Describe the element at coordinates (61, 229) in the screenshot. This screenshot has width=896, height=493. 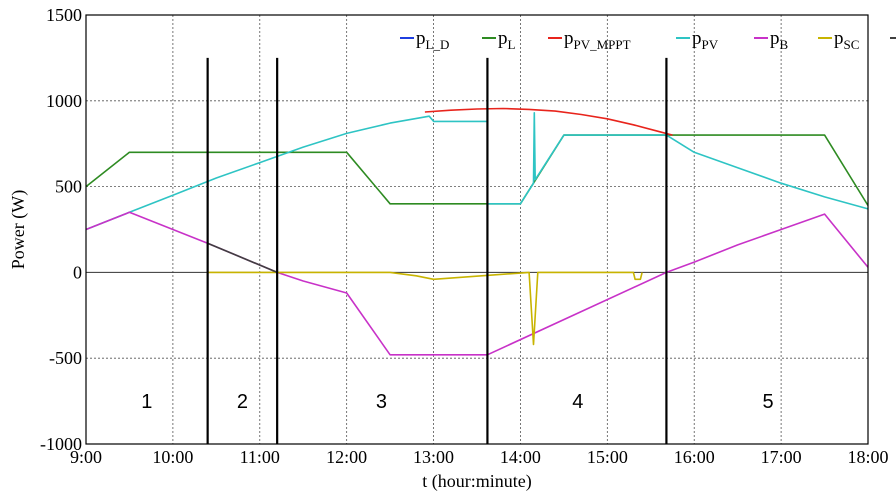
I see `y-tick-labels: -1000 -500 0 500 1000 1500` at that location.